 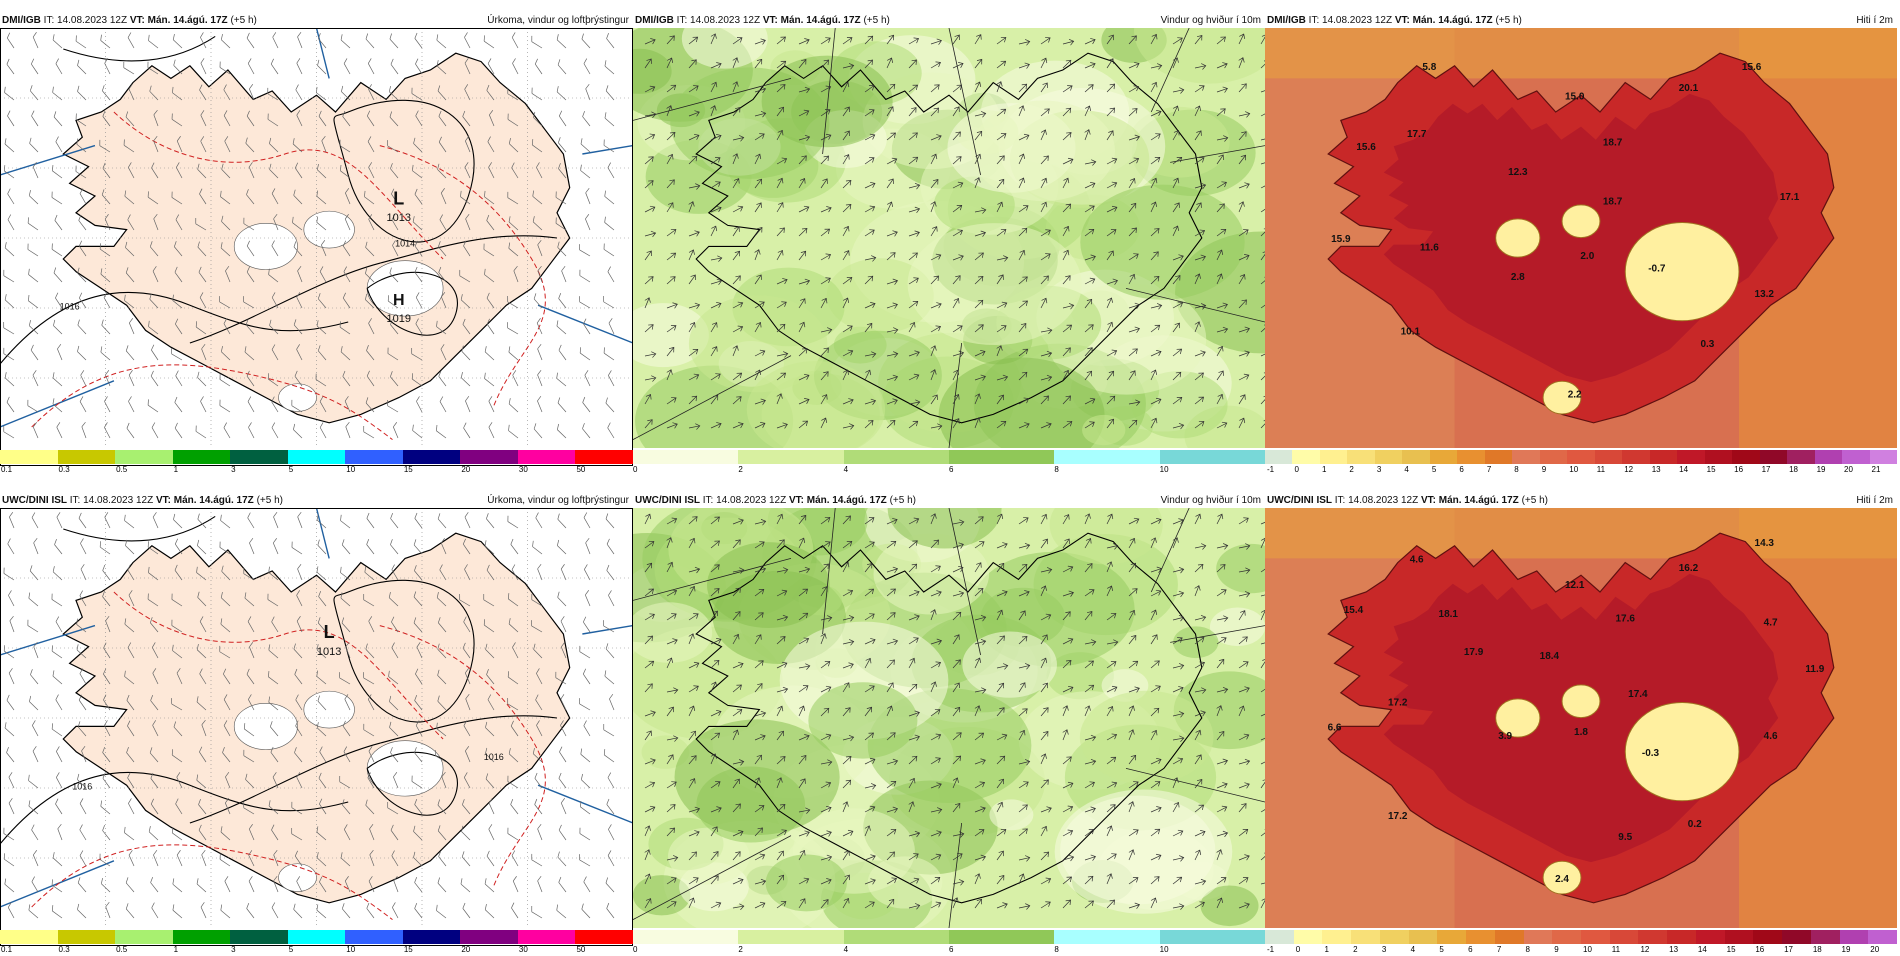 I want to click on temperature-value: 2.4, so click(x=1562, y=879).